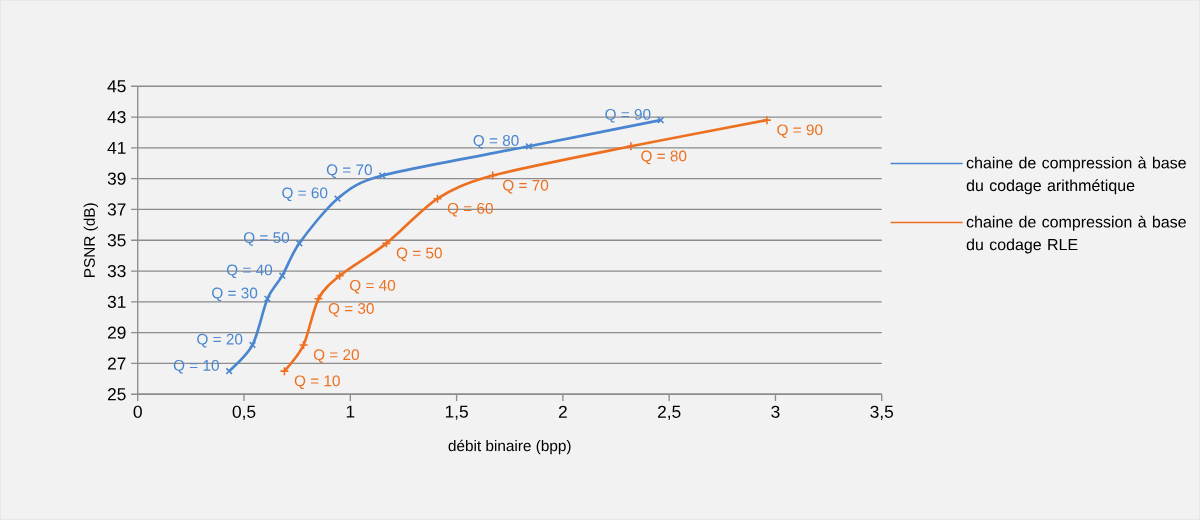  I want to click on x-tick-label: 0, so click(137, 411).